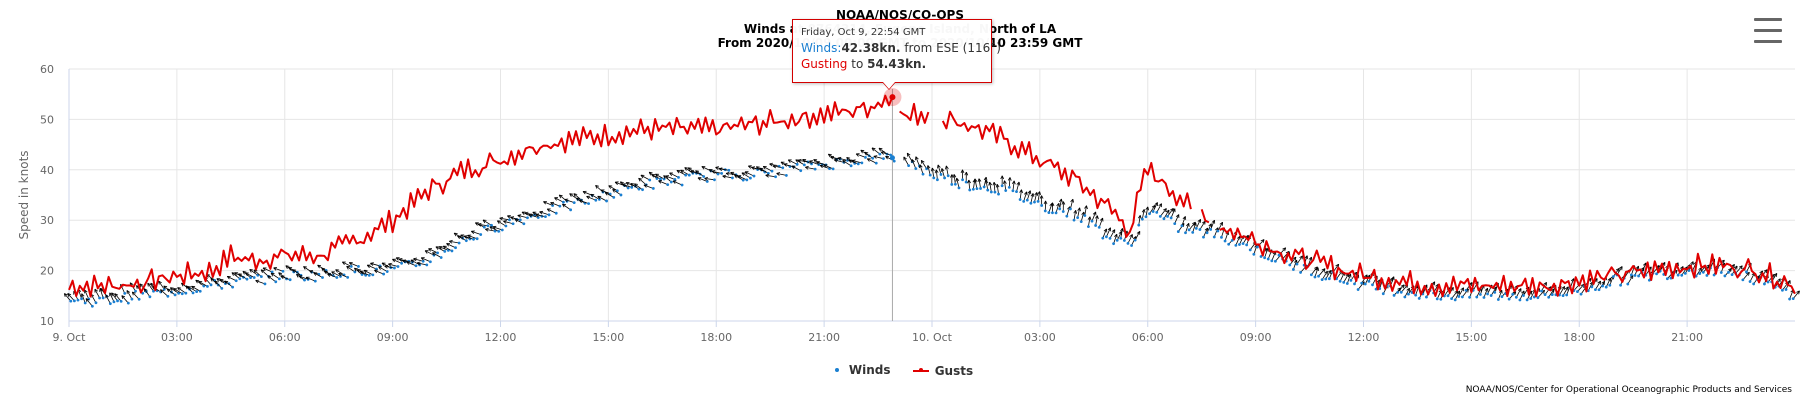 Image resolution: width=1800 pixels, height=400 pixels. I want to click on hamburger-menu-icon, so click(1768, 31).